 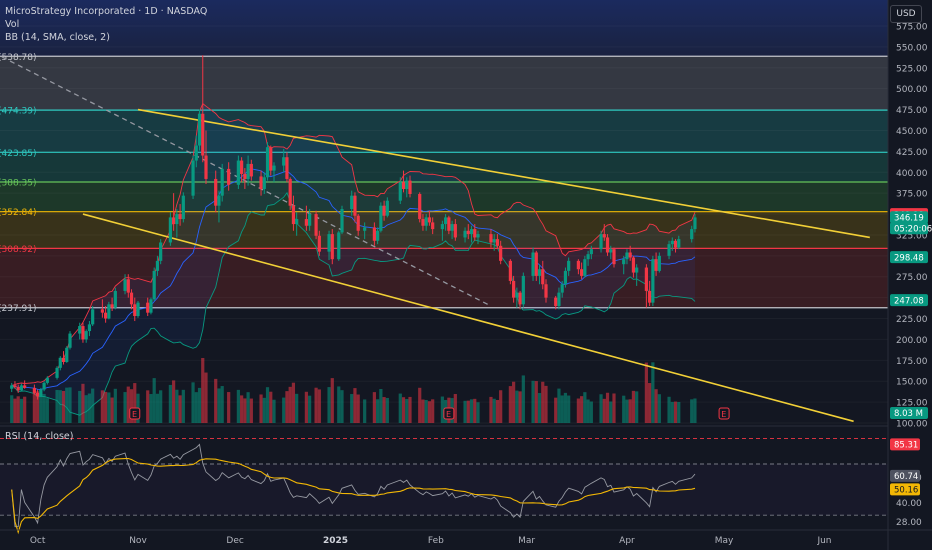 What do you see at coordinates (912, 320) in the screenshot?
I see `price-tick-label: 225.00` at bounding box center [912, 320].